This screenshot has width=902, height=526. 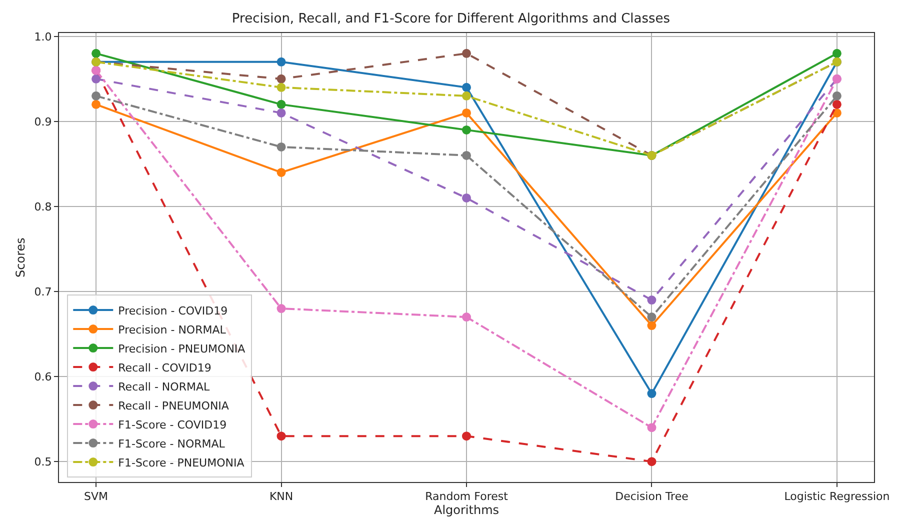 What do you see at coordinates (43, 461) in the screenshot?
I see `y-tick-label: 0.5` at bounding box center [43, 461].